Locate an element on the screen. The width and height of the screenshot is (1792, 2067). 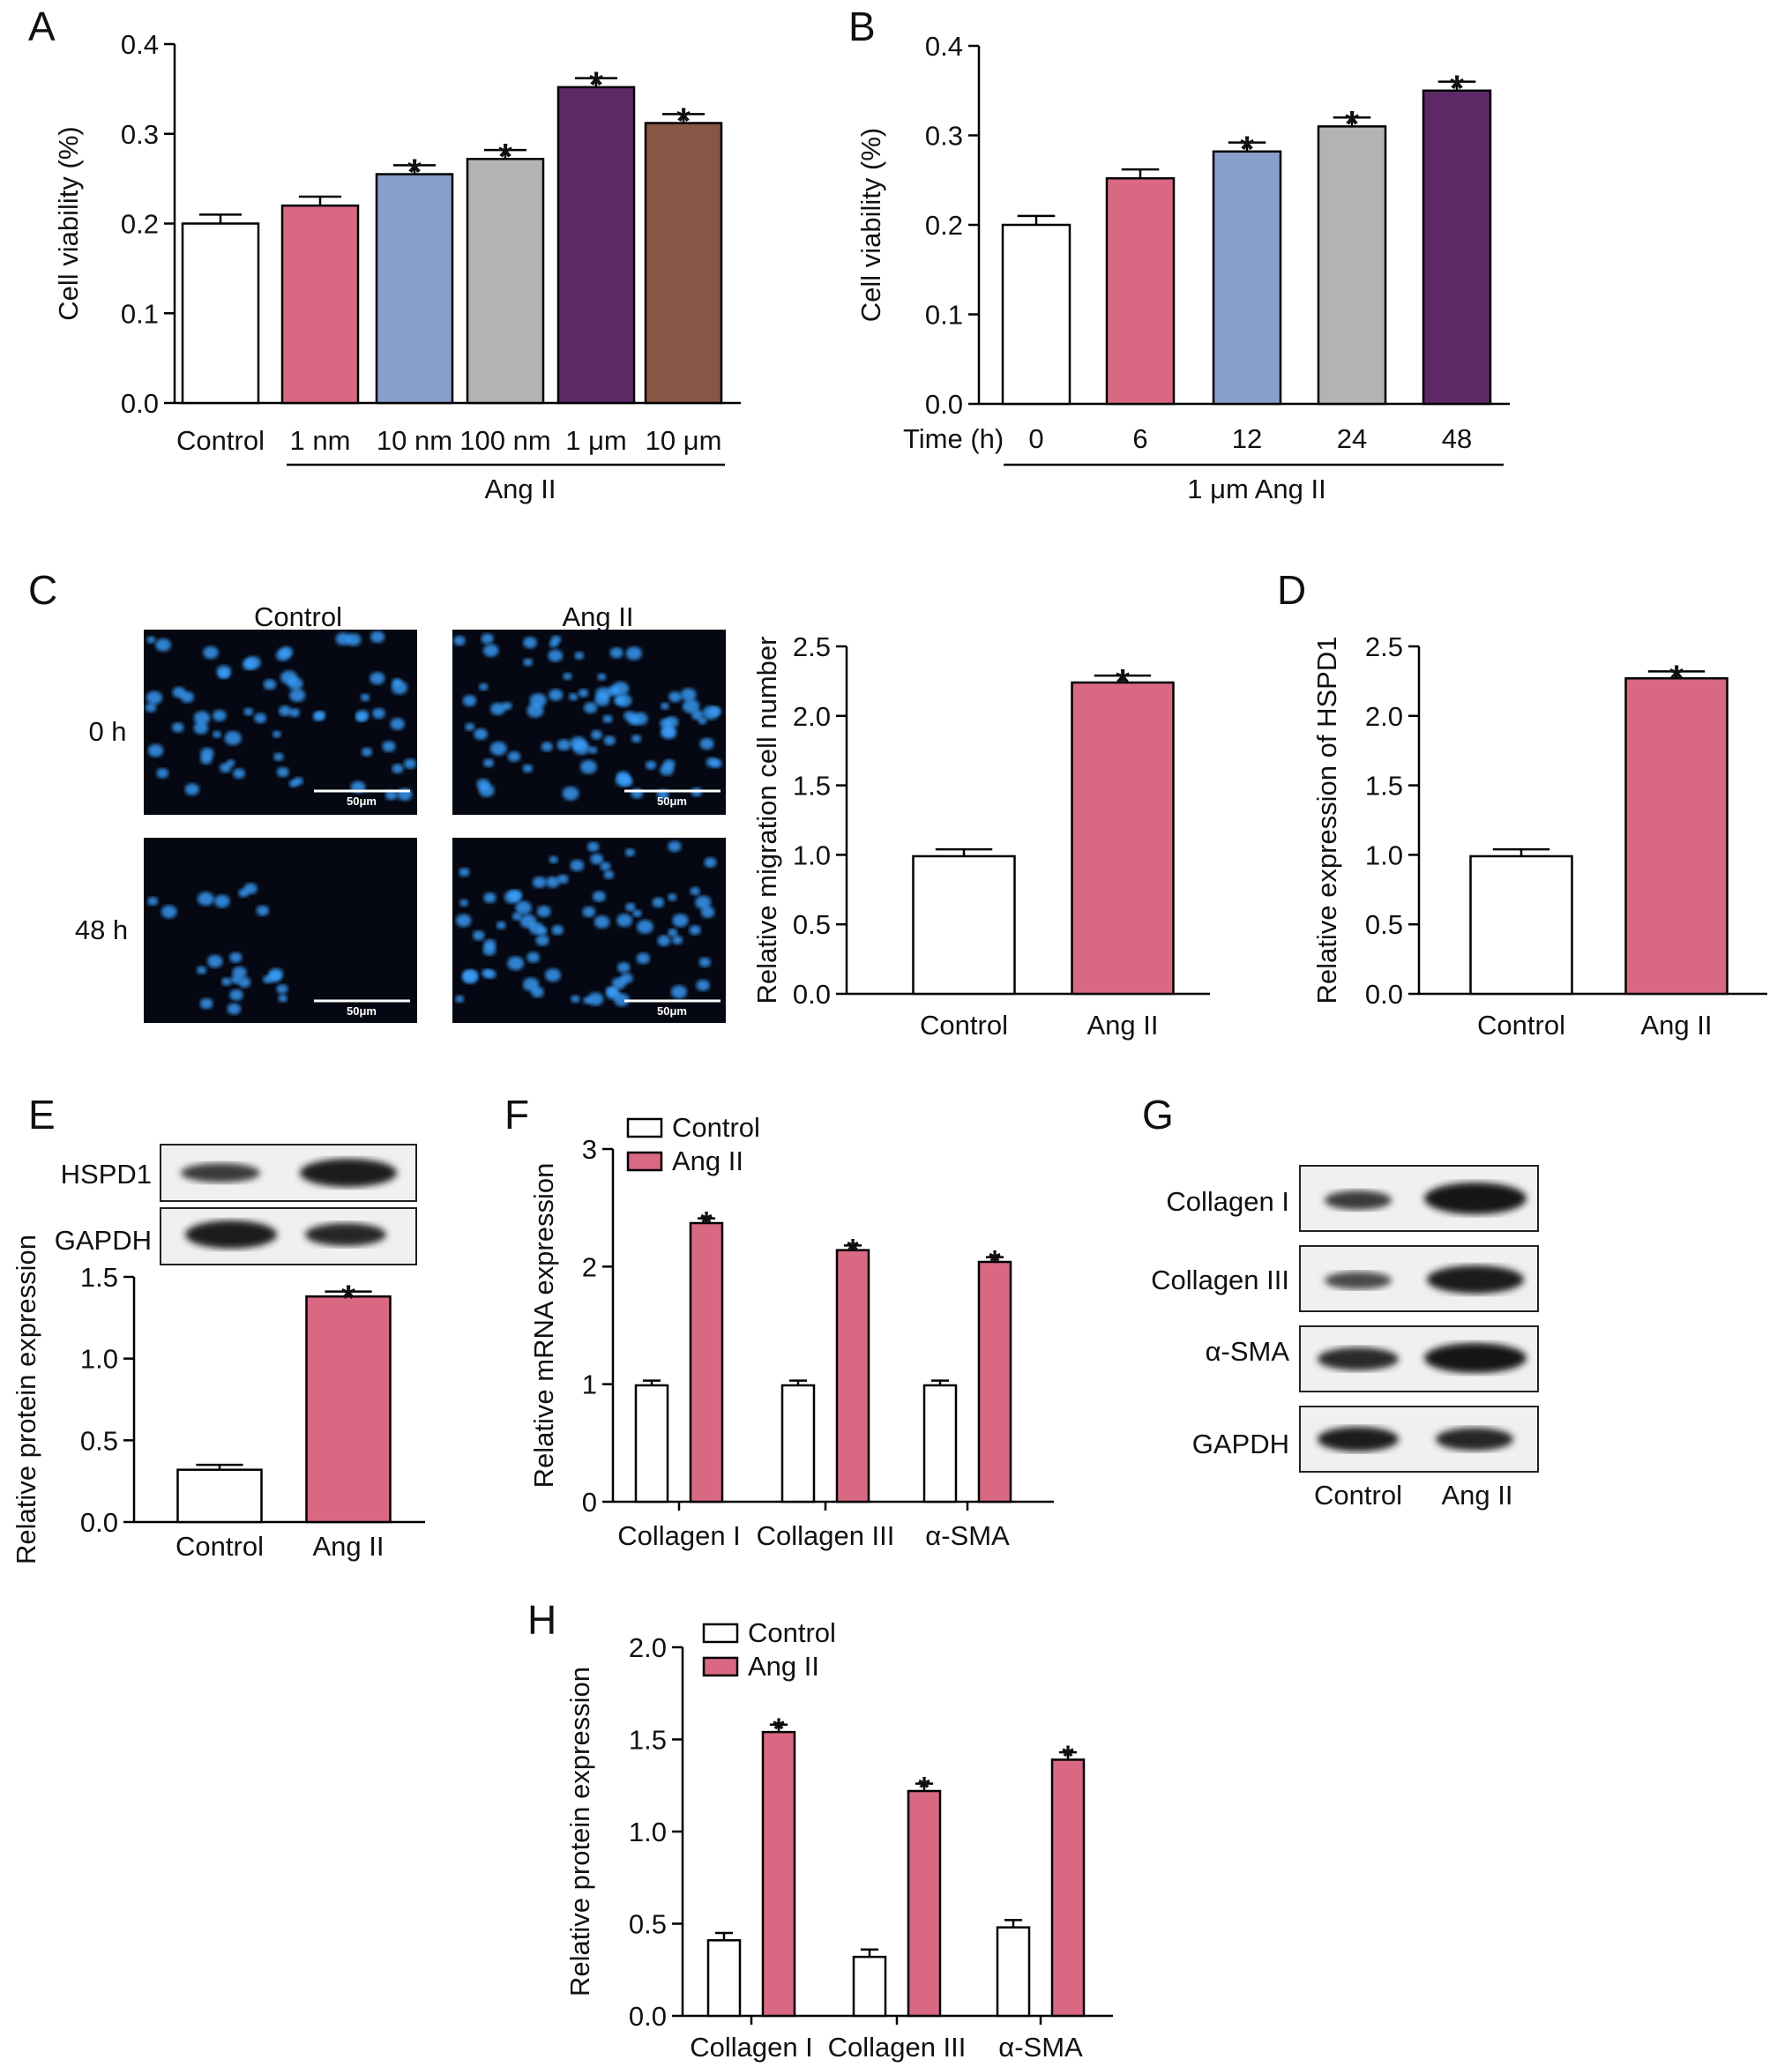
micrograph-col-angii: Ang II is located at coordinates (598, 616).